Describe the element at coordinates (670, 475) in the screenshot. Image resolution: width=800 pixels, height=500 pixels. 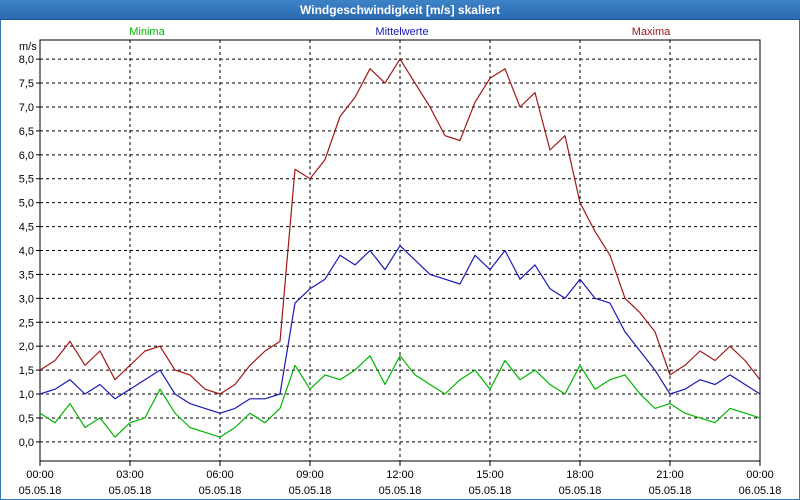
I see `x-tick-time-label: 21:00` at that location.